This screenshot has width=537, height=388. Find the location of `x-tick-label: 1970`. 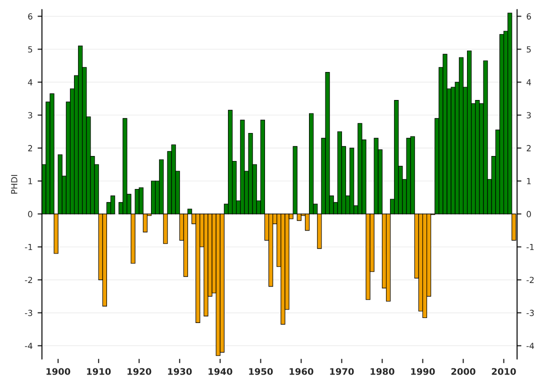

x-tick-label: 1970 is located at coordinates (342, 371).